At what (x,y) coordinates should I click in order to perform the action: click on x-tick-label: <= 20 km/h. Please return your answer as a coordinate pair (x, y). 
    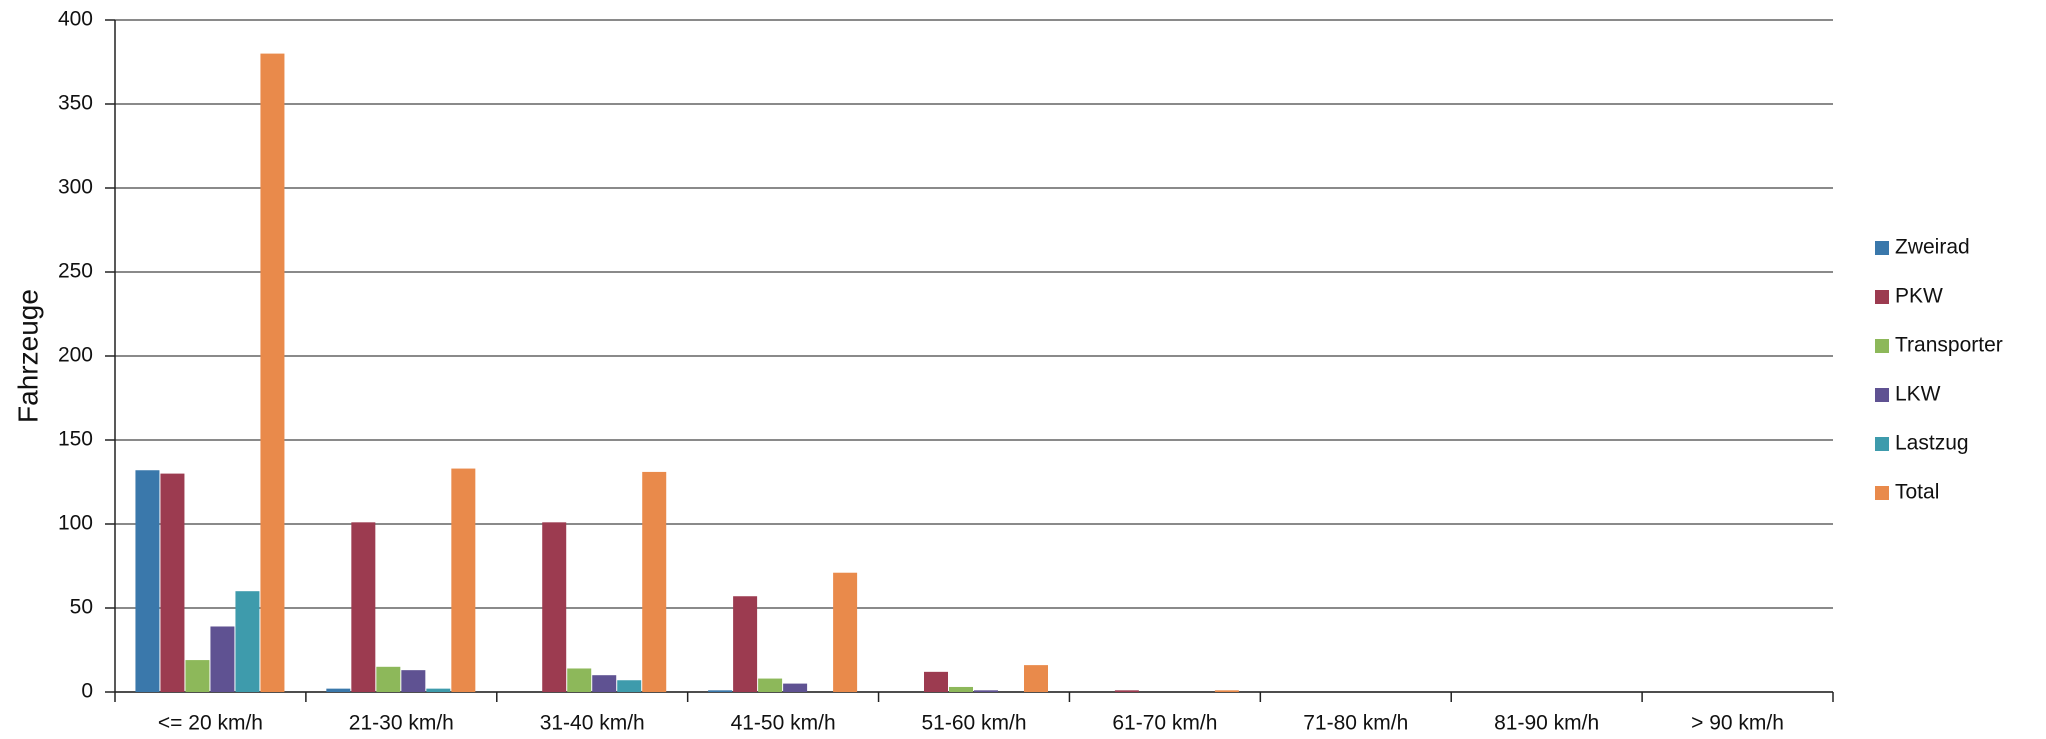
    Looking at the image, I should click on (210, 723).